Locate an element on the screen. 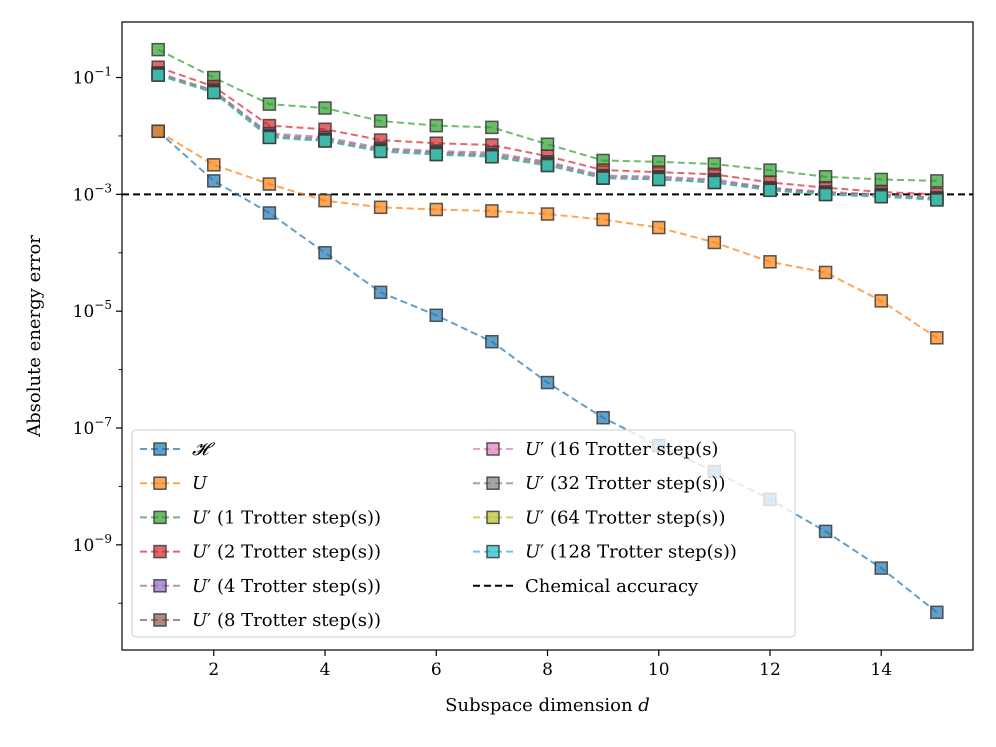 Image resolution: width=996 pixels, height=747 pixels. legend-label-6: U′ (16 Trotter step(s) is located at coordinates (621, 449).